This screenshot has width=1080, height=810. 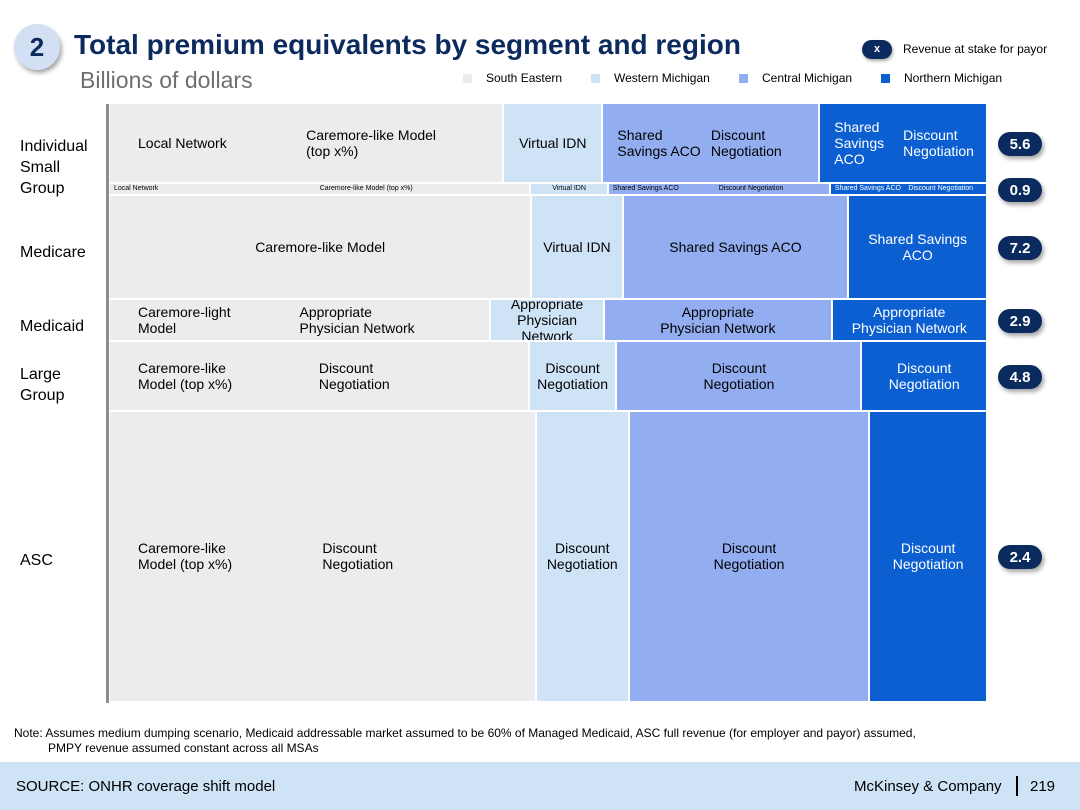 What do you see at coordinates (166, 80) in the screenshot?
I see `page-subtitle: Billions of dollars` at bounding box center [166, 80].